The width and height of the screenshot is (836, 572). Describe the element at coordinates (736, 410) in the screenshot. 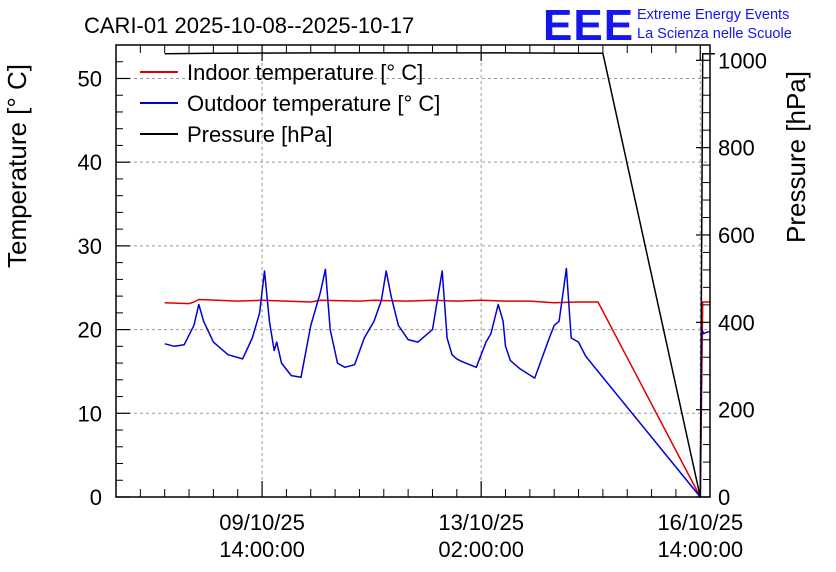

I see `y2-tick-label: 200` at that location.